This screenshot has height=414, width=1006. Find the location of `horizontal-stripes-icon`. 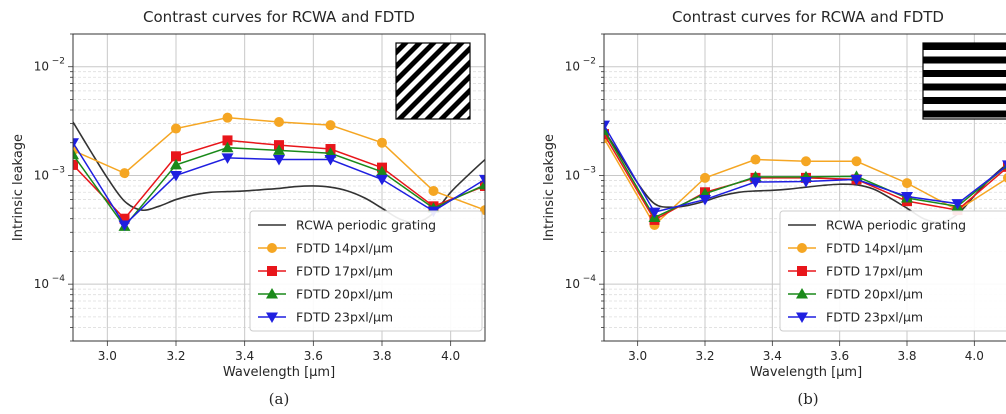

horizontal-stripes-icon is located at coordinates (964, 81).